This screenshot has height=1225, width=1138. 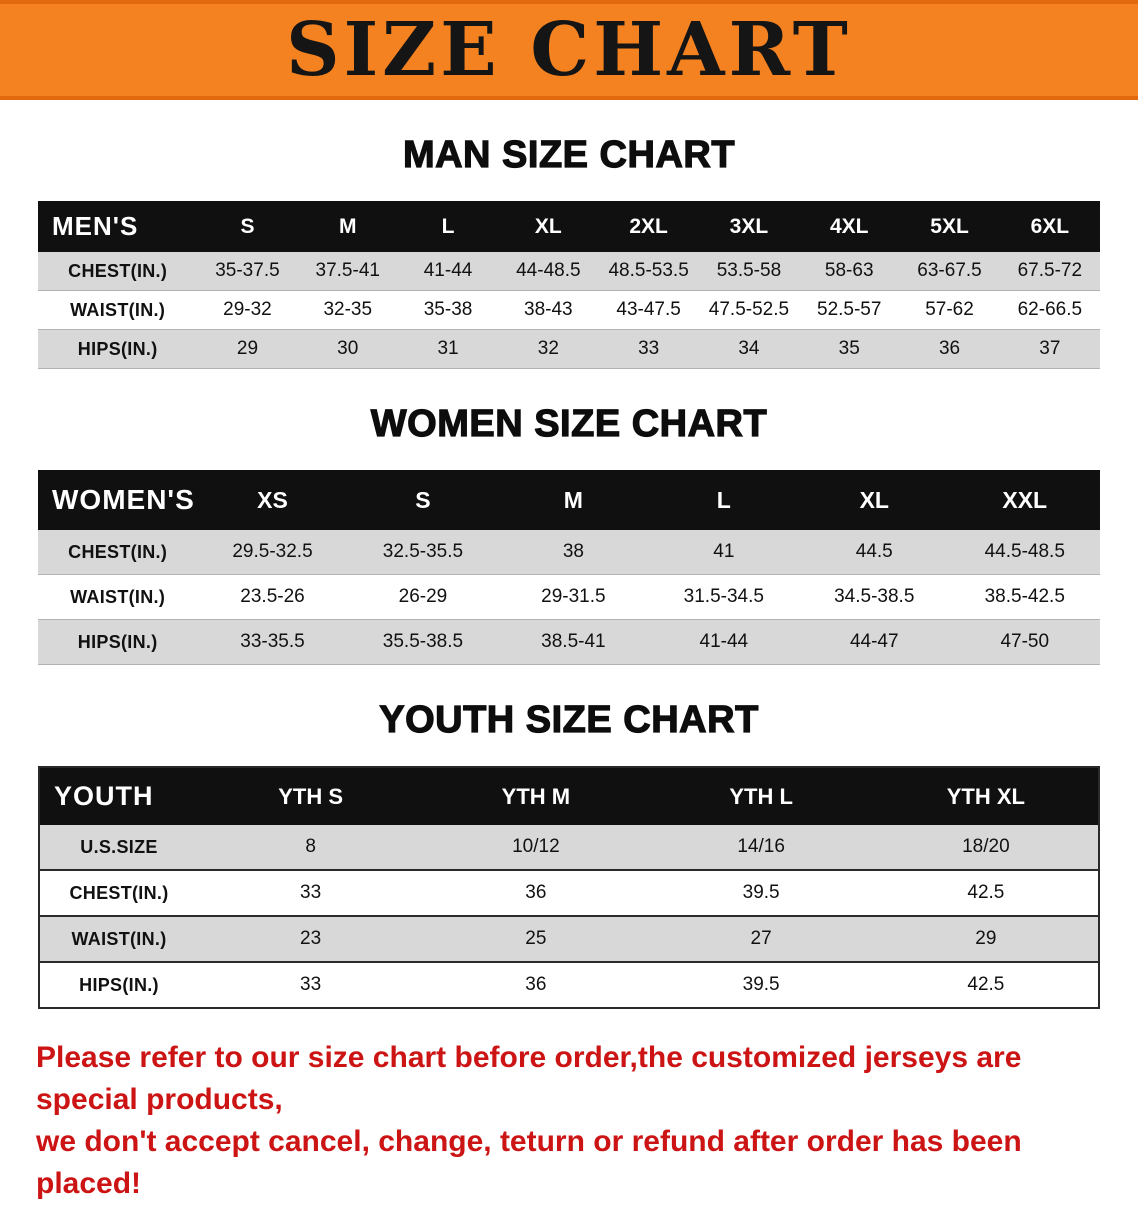 I want to click on row-label: U.S.SIZE, so click(x=119, y=846).